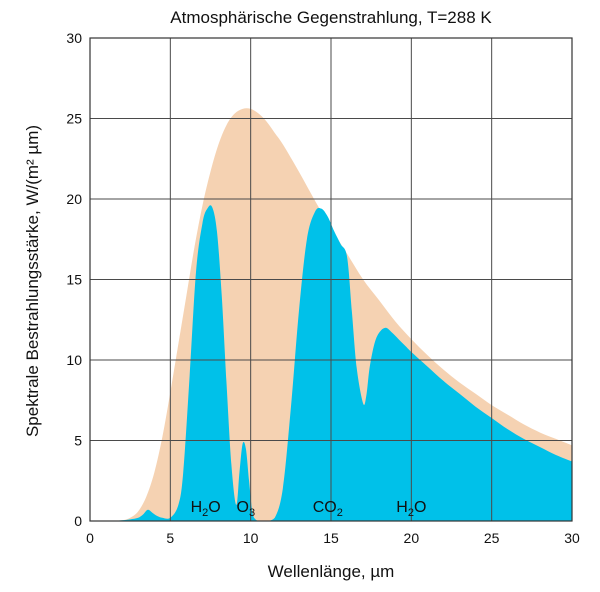 The width and height of the screenshot is (600, 592). What do you see at coordinates (170, 538) in the screenshot?
I see `x-tick-label: 5` at bounding box center [170, 538].